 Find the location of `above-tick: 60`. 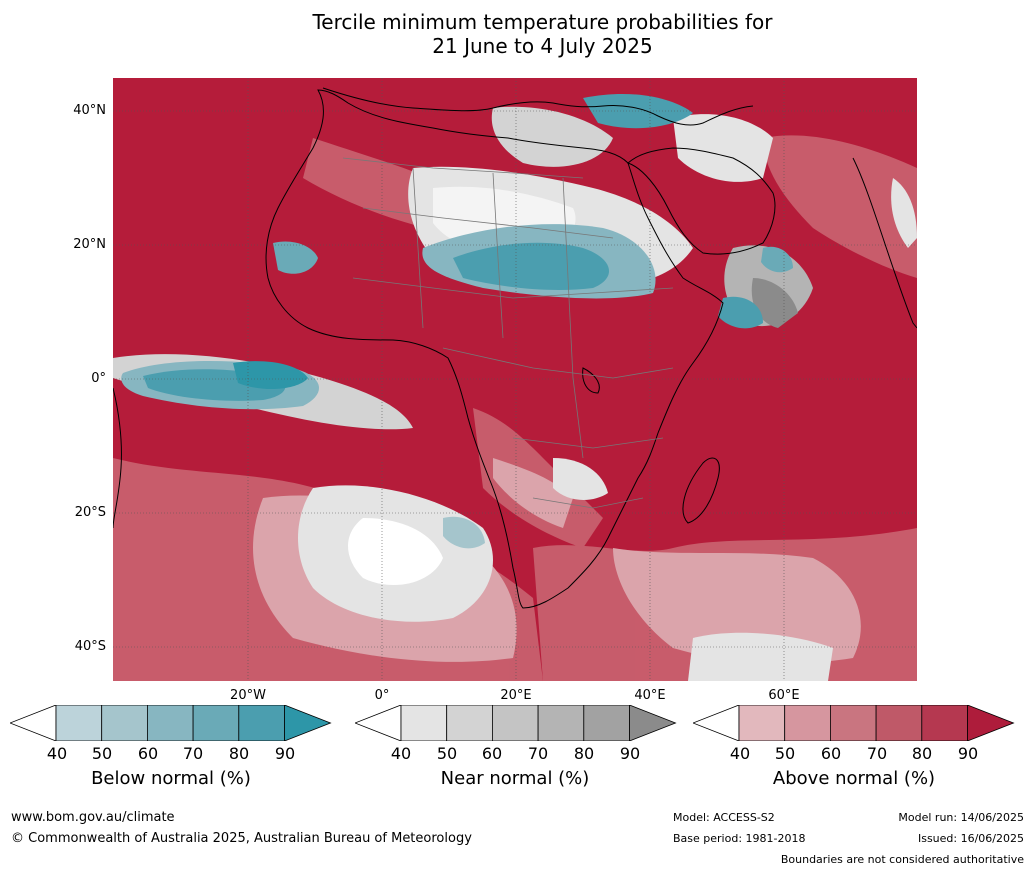

above-tick: 60 is located at coordinates (831, 753).